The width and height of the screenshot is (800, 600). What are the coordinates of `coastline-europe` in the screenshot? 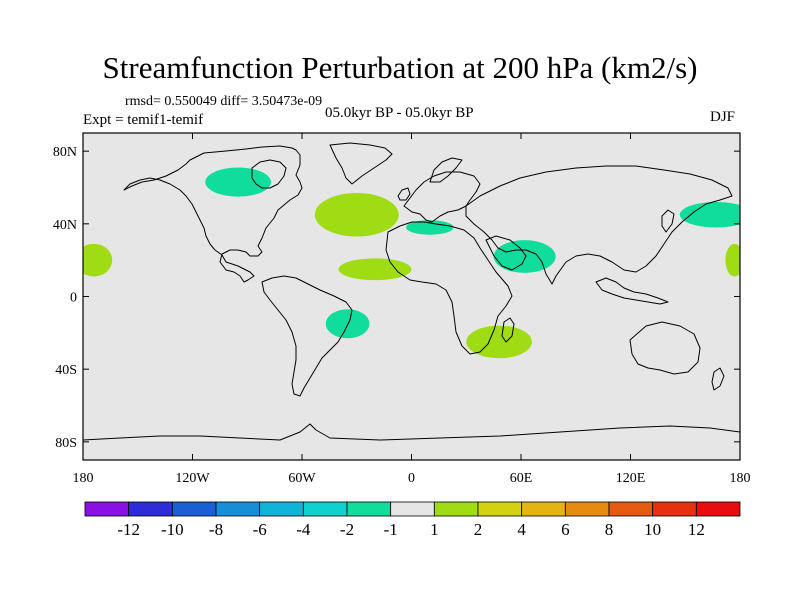 It's located at (442, 197).